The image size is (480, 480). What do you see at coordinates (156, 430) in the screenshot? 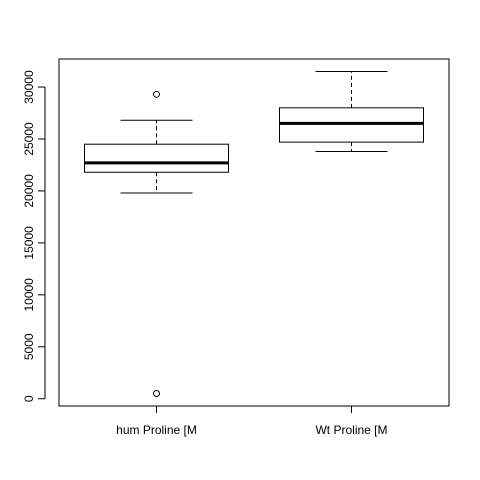
I see `x-tick-label: hum Proline [M` at bounding box center [156, 430].